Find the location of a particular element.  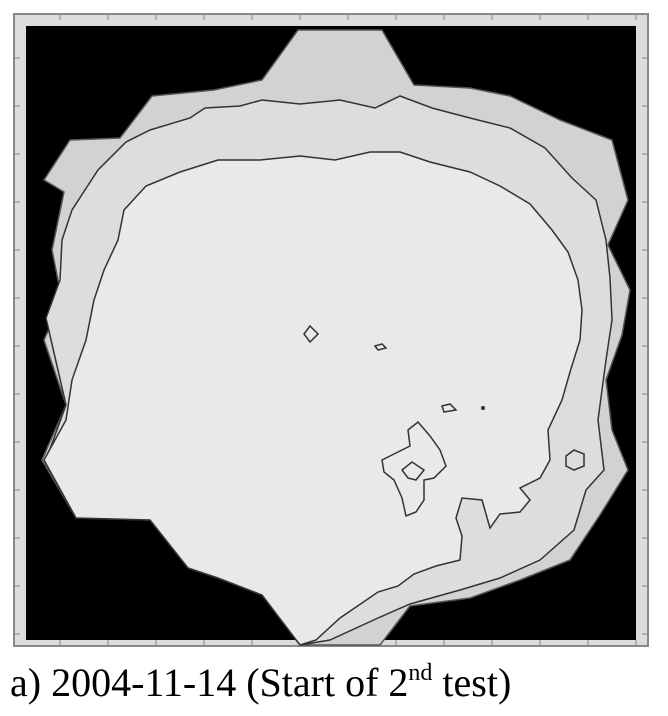

caption-superscript: nd is located at coordinates (420, 673).